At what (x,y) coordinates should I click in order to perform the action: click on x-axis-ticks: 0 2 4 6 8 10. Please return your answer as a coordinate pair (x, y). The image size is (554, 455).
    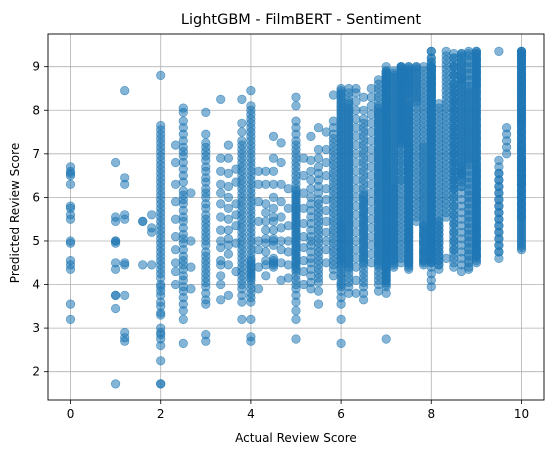
    Looking at the image, I should click on (298, 410).